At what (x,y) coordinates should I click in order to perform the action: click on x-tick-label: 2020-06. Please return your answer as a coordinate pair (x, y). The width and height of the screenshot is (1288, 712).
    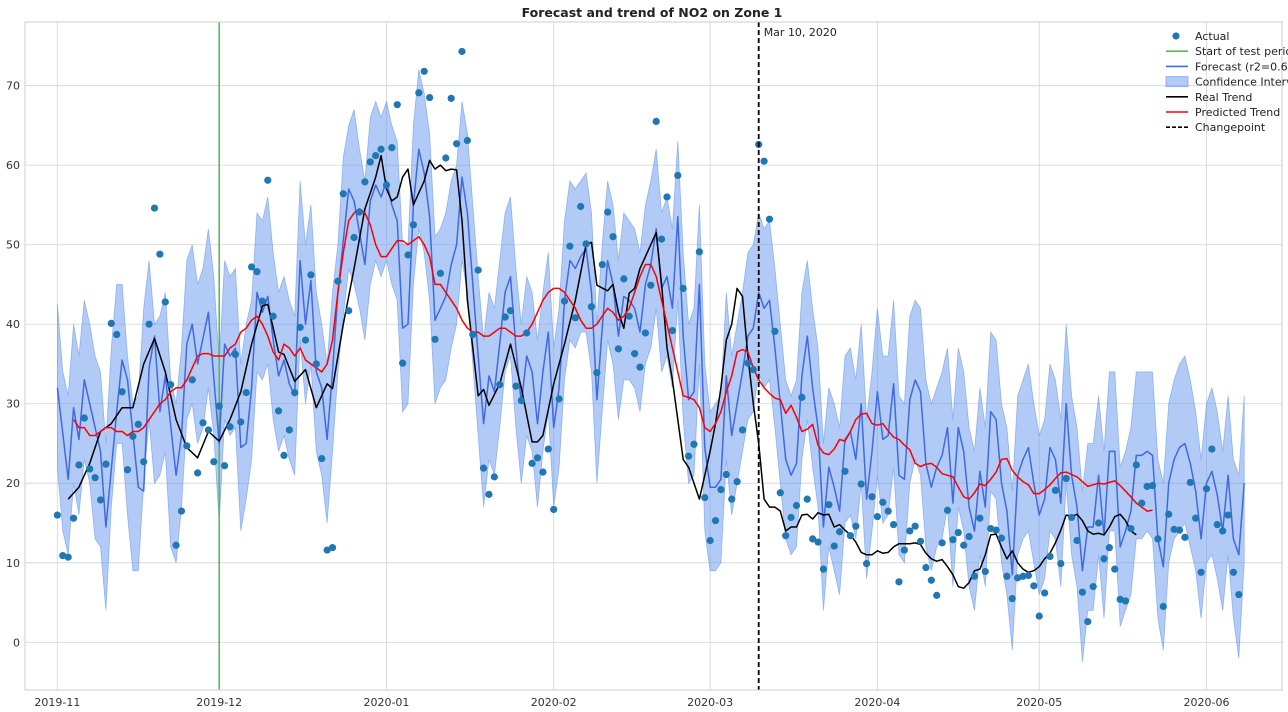
    Looking at the image, I should click on (1206, 702).